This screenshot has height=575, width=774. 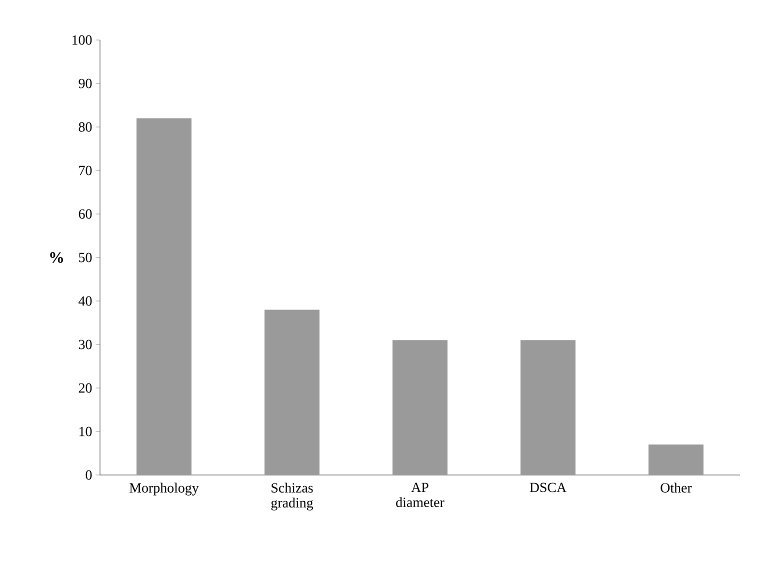 What do you see at coordinates (85, 301) in the screenshot?
I see `y-tick-label: 40` at bounding box center [85, 301].